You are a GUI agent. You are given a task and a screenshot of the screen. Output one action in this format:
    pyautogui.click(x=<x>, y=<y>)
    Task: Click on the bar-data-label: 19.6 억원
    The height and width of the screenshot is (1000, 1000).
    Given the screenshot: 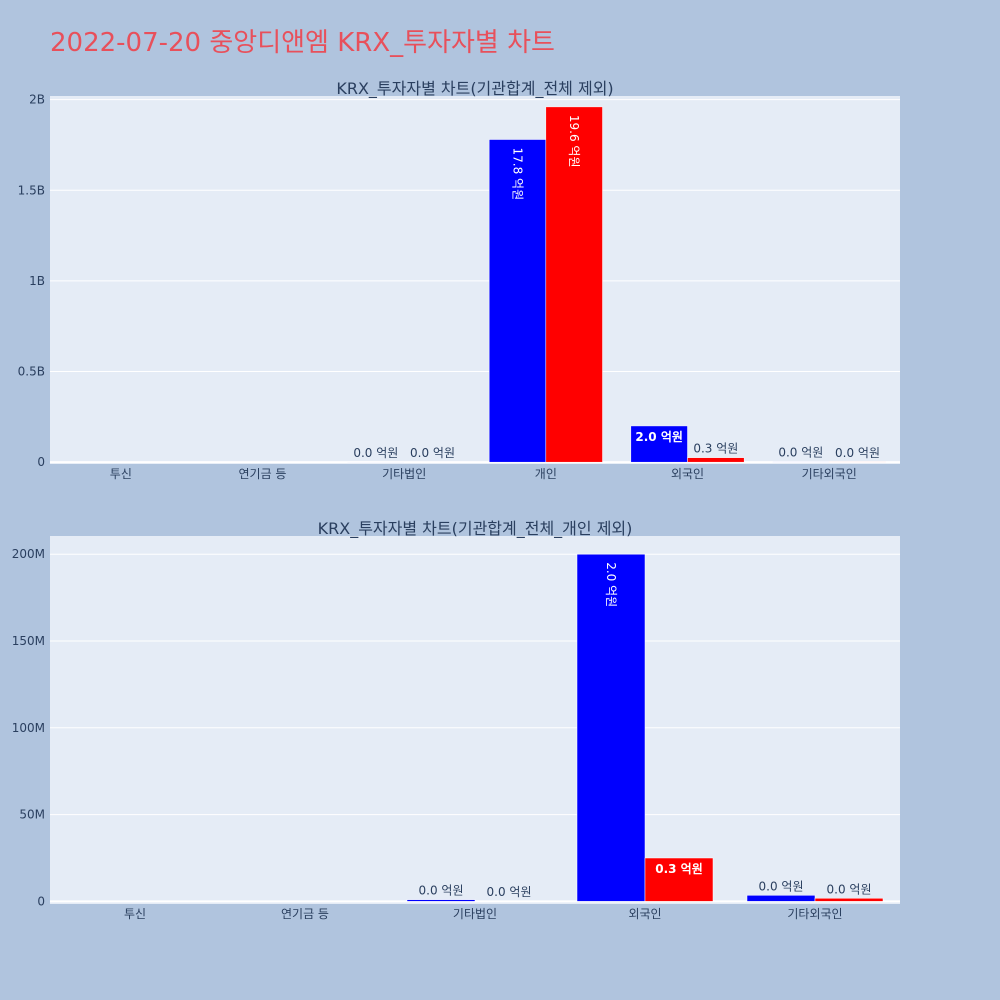 What is the action you would take?
    pyautogui.click(x=574, y=141)
    